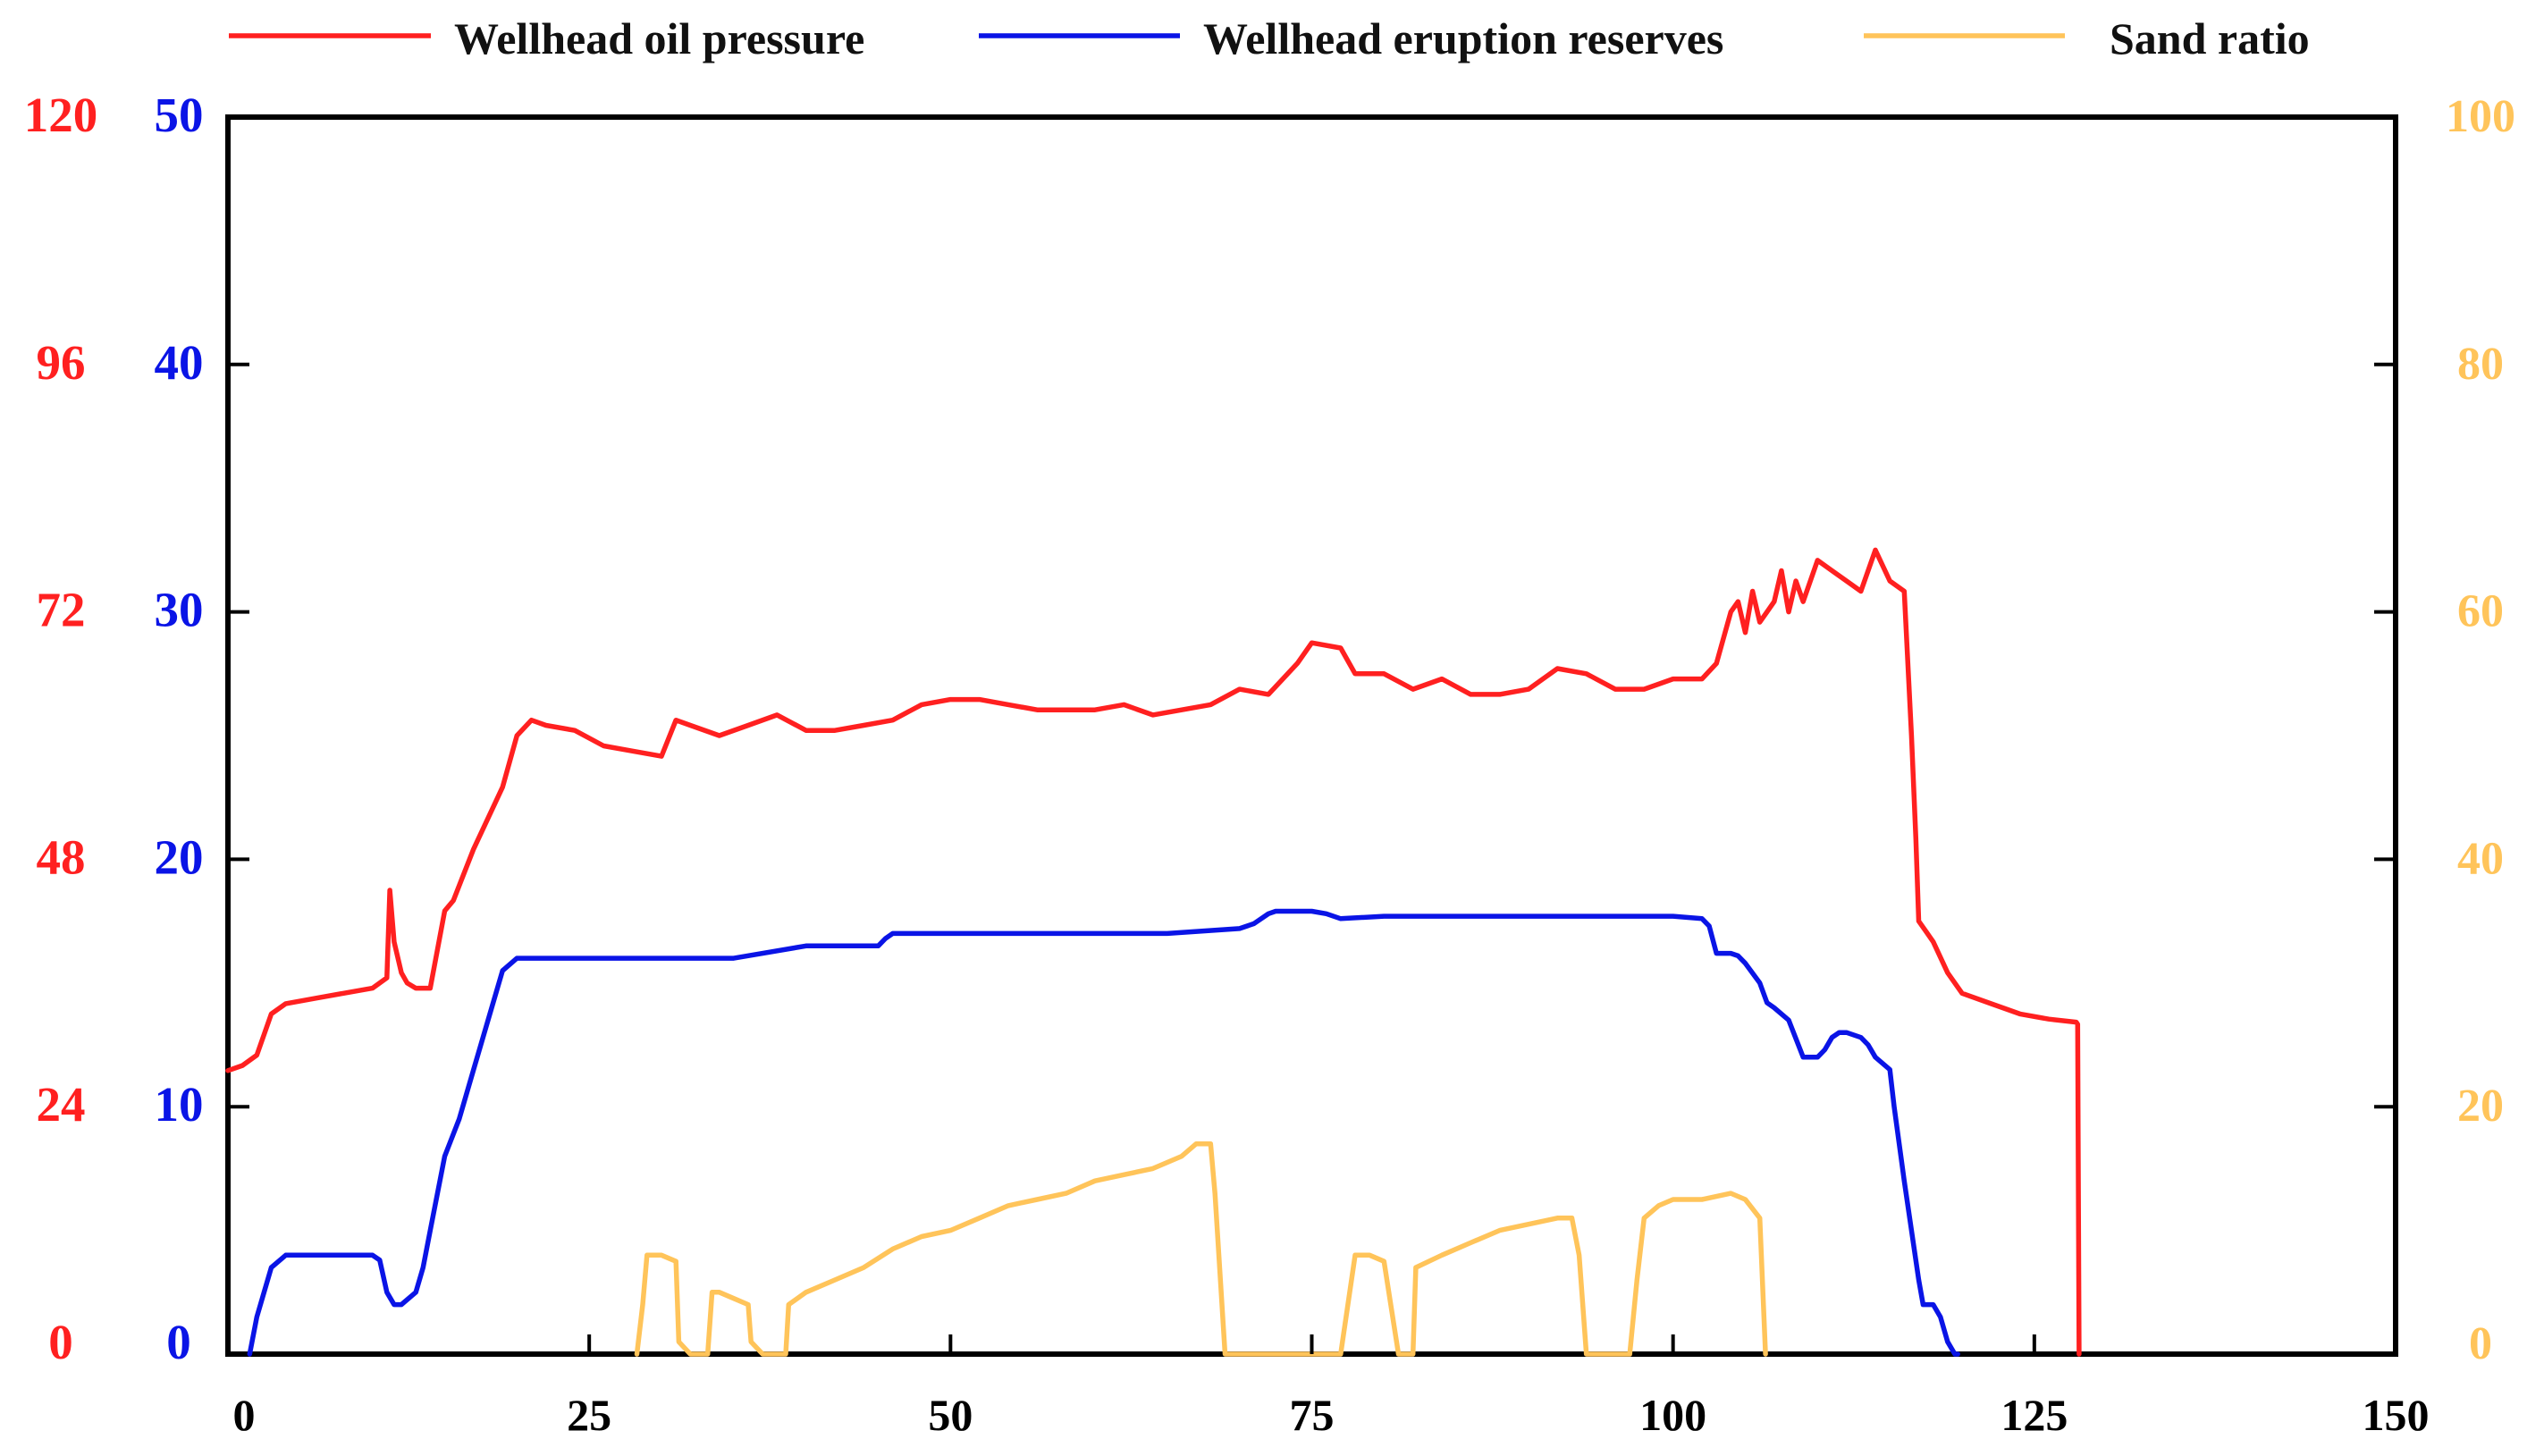  Describe the element at coordinates (2480, 364) in the screenshot. I see `y-tick-label-sand: 80` at that location.